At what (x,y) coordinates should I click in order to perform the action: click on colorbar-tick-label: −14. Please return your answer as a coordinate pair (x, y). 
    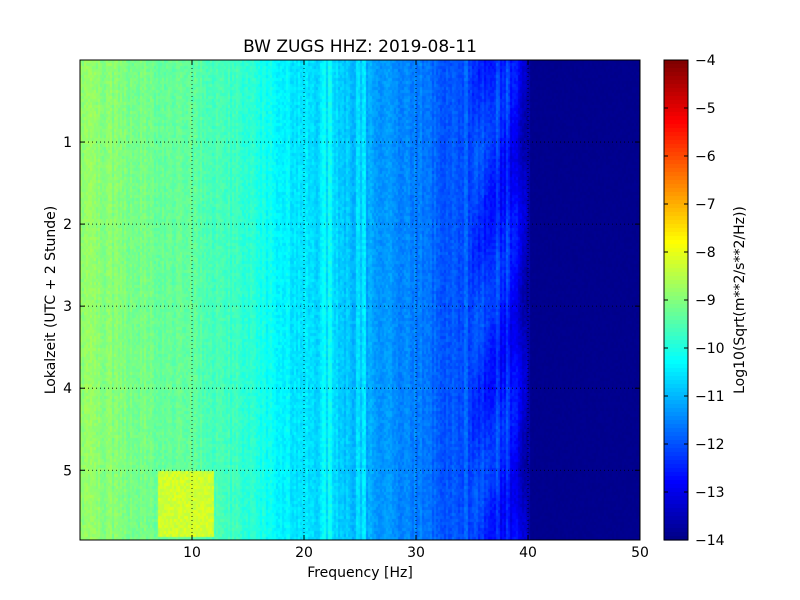
    Looking at the image, I should click on (710, 541).